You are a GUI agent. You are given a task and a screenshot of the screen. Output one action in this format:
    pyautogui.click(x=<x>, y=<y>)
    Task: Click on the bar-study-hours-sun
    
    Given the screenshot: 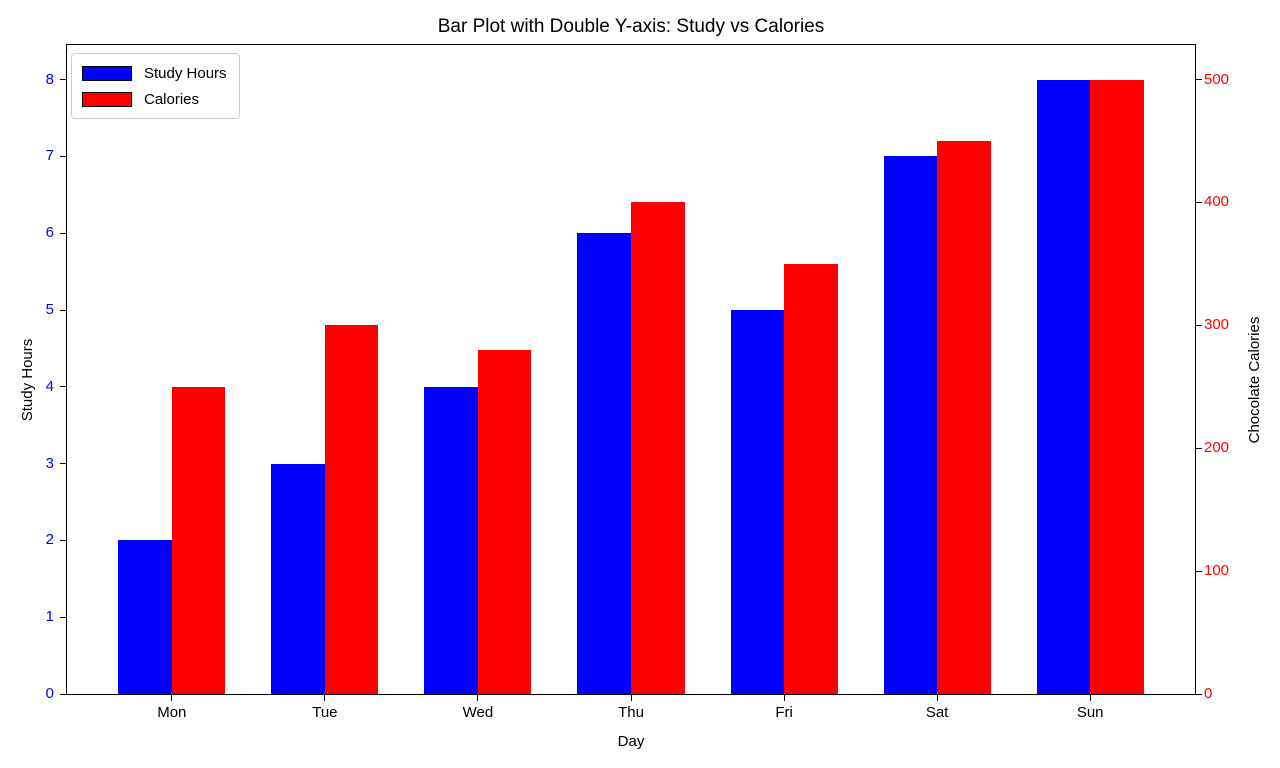 What is the action you would take?
    pyautogui.click(x=1063, y=386)
    